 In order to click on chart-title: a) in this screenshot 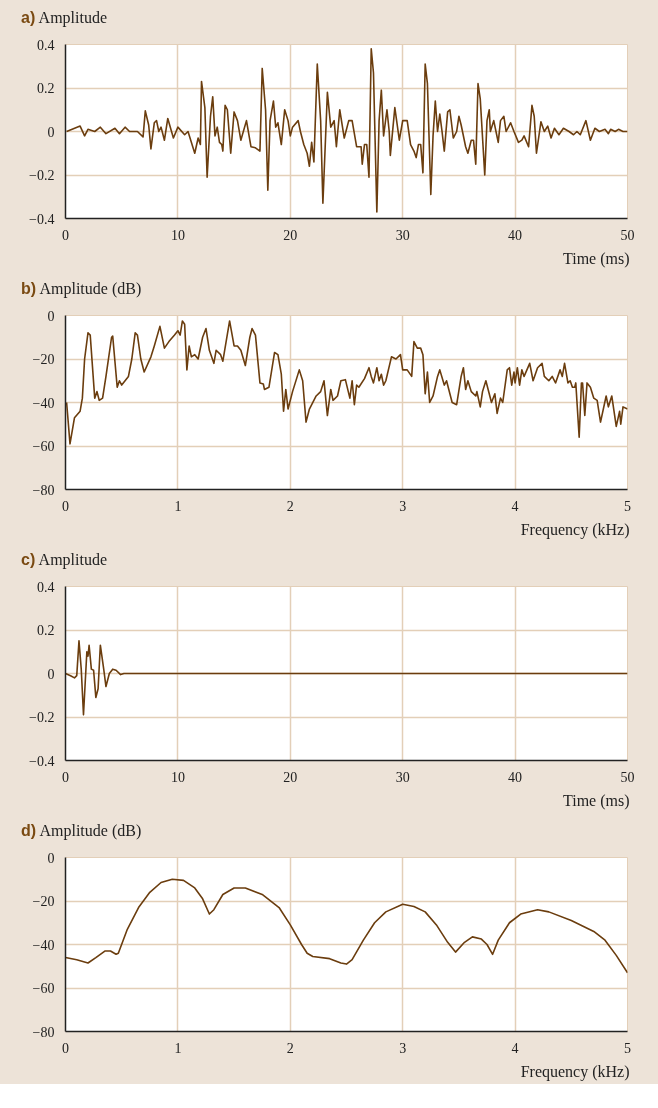, I will do `click(28, 17)`.